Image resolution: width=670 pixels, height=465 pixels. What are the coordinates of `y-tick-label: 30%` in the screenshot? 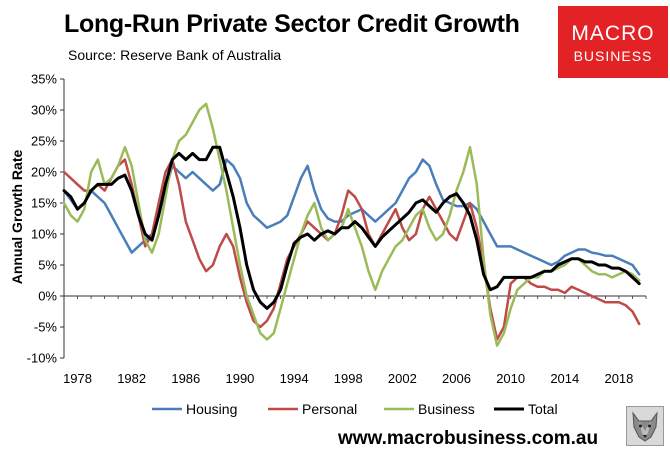 It's located at (44, 110).